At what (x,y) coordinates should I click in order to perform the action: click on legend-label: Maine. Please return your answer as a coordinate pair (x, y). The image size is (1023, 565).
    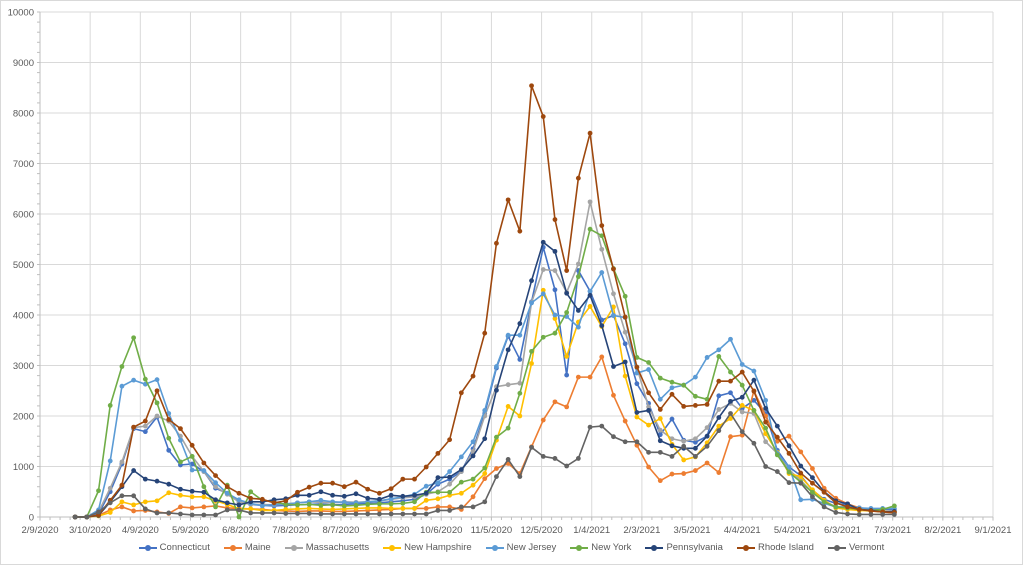
    Looking at the image, I should click on (257, 547).